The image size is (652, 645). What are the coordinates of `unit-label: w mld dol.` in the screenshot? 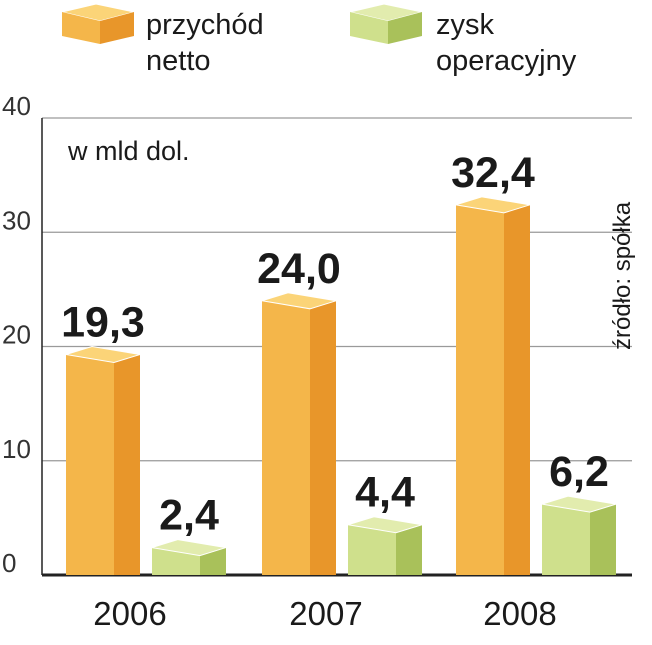 It's located at (128, 151).